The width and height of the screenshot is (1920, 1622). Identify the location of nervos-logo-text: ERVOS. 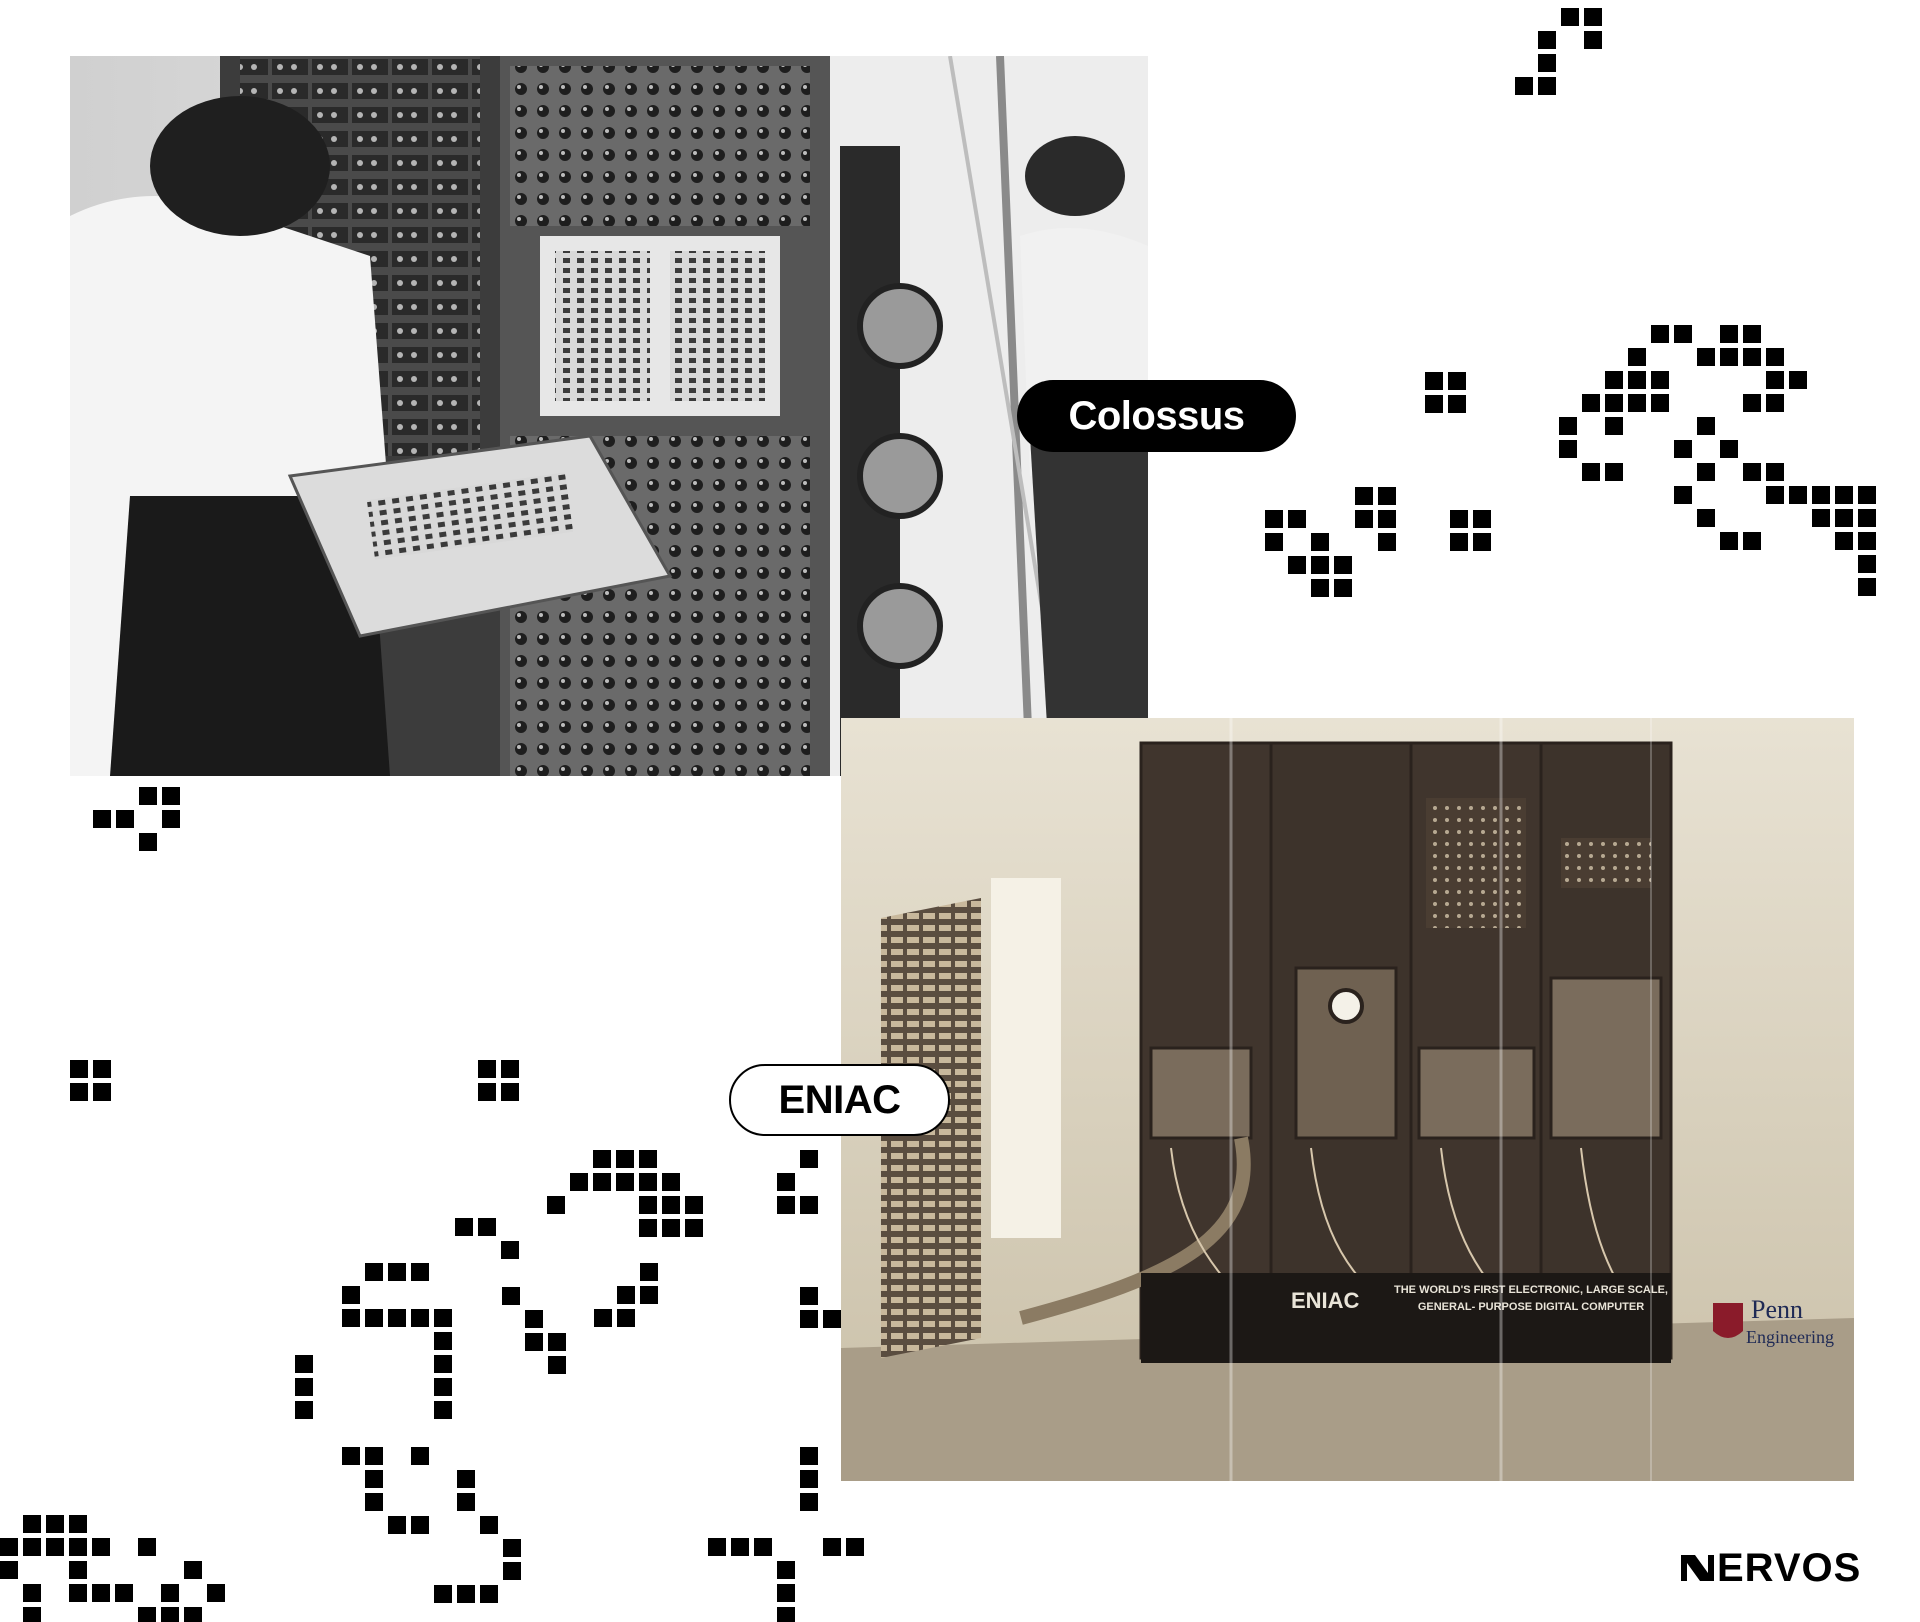
(1789, 1568).